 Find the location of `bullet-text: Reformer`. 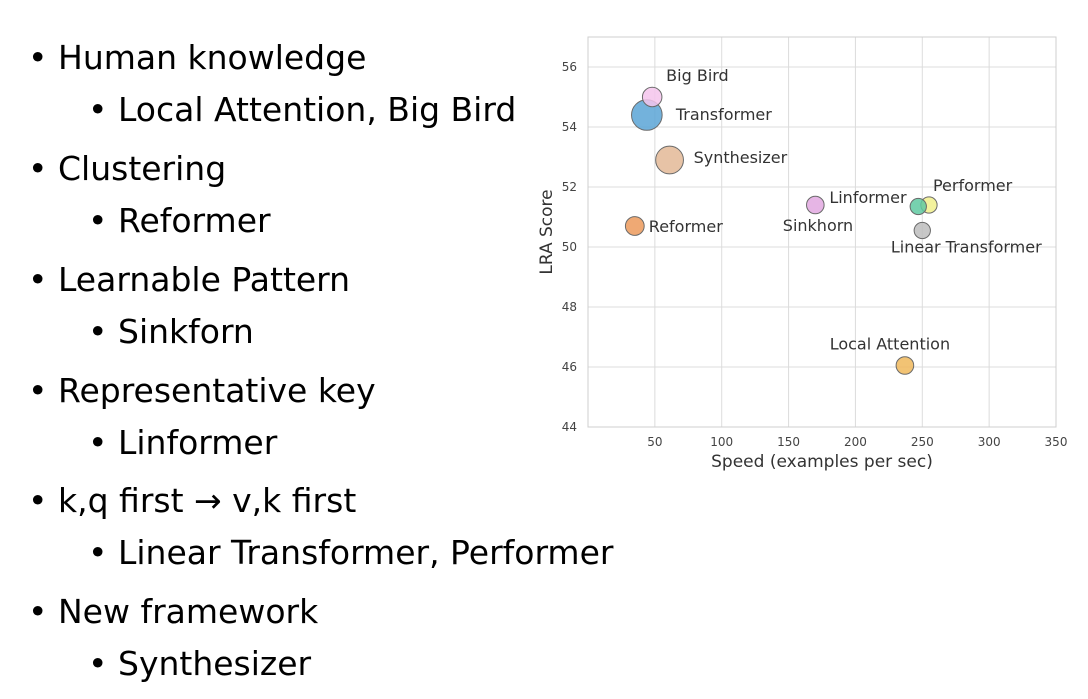

bullet-text: Reformer is located at coordinates (194, 220).